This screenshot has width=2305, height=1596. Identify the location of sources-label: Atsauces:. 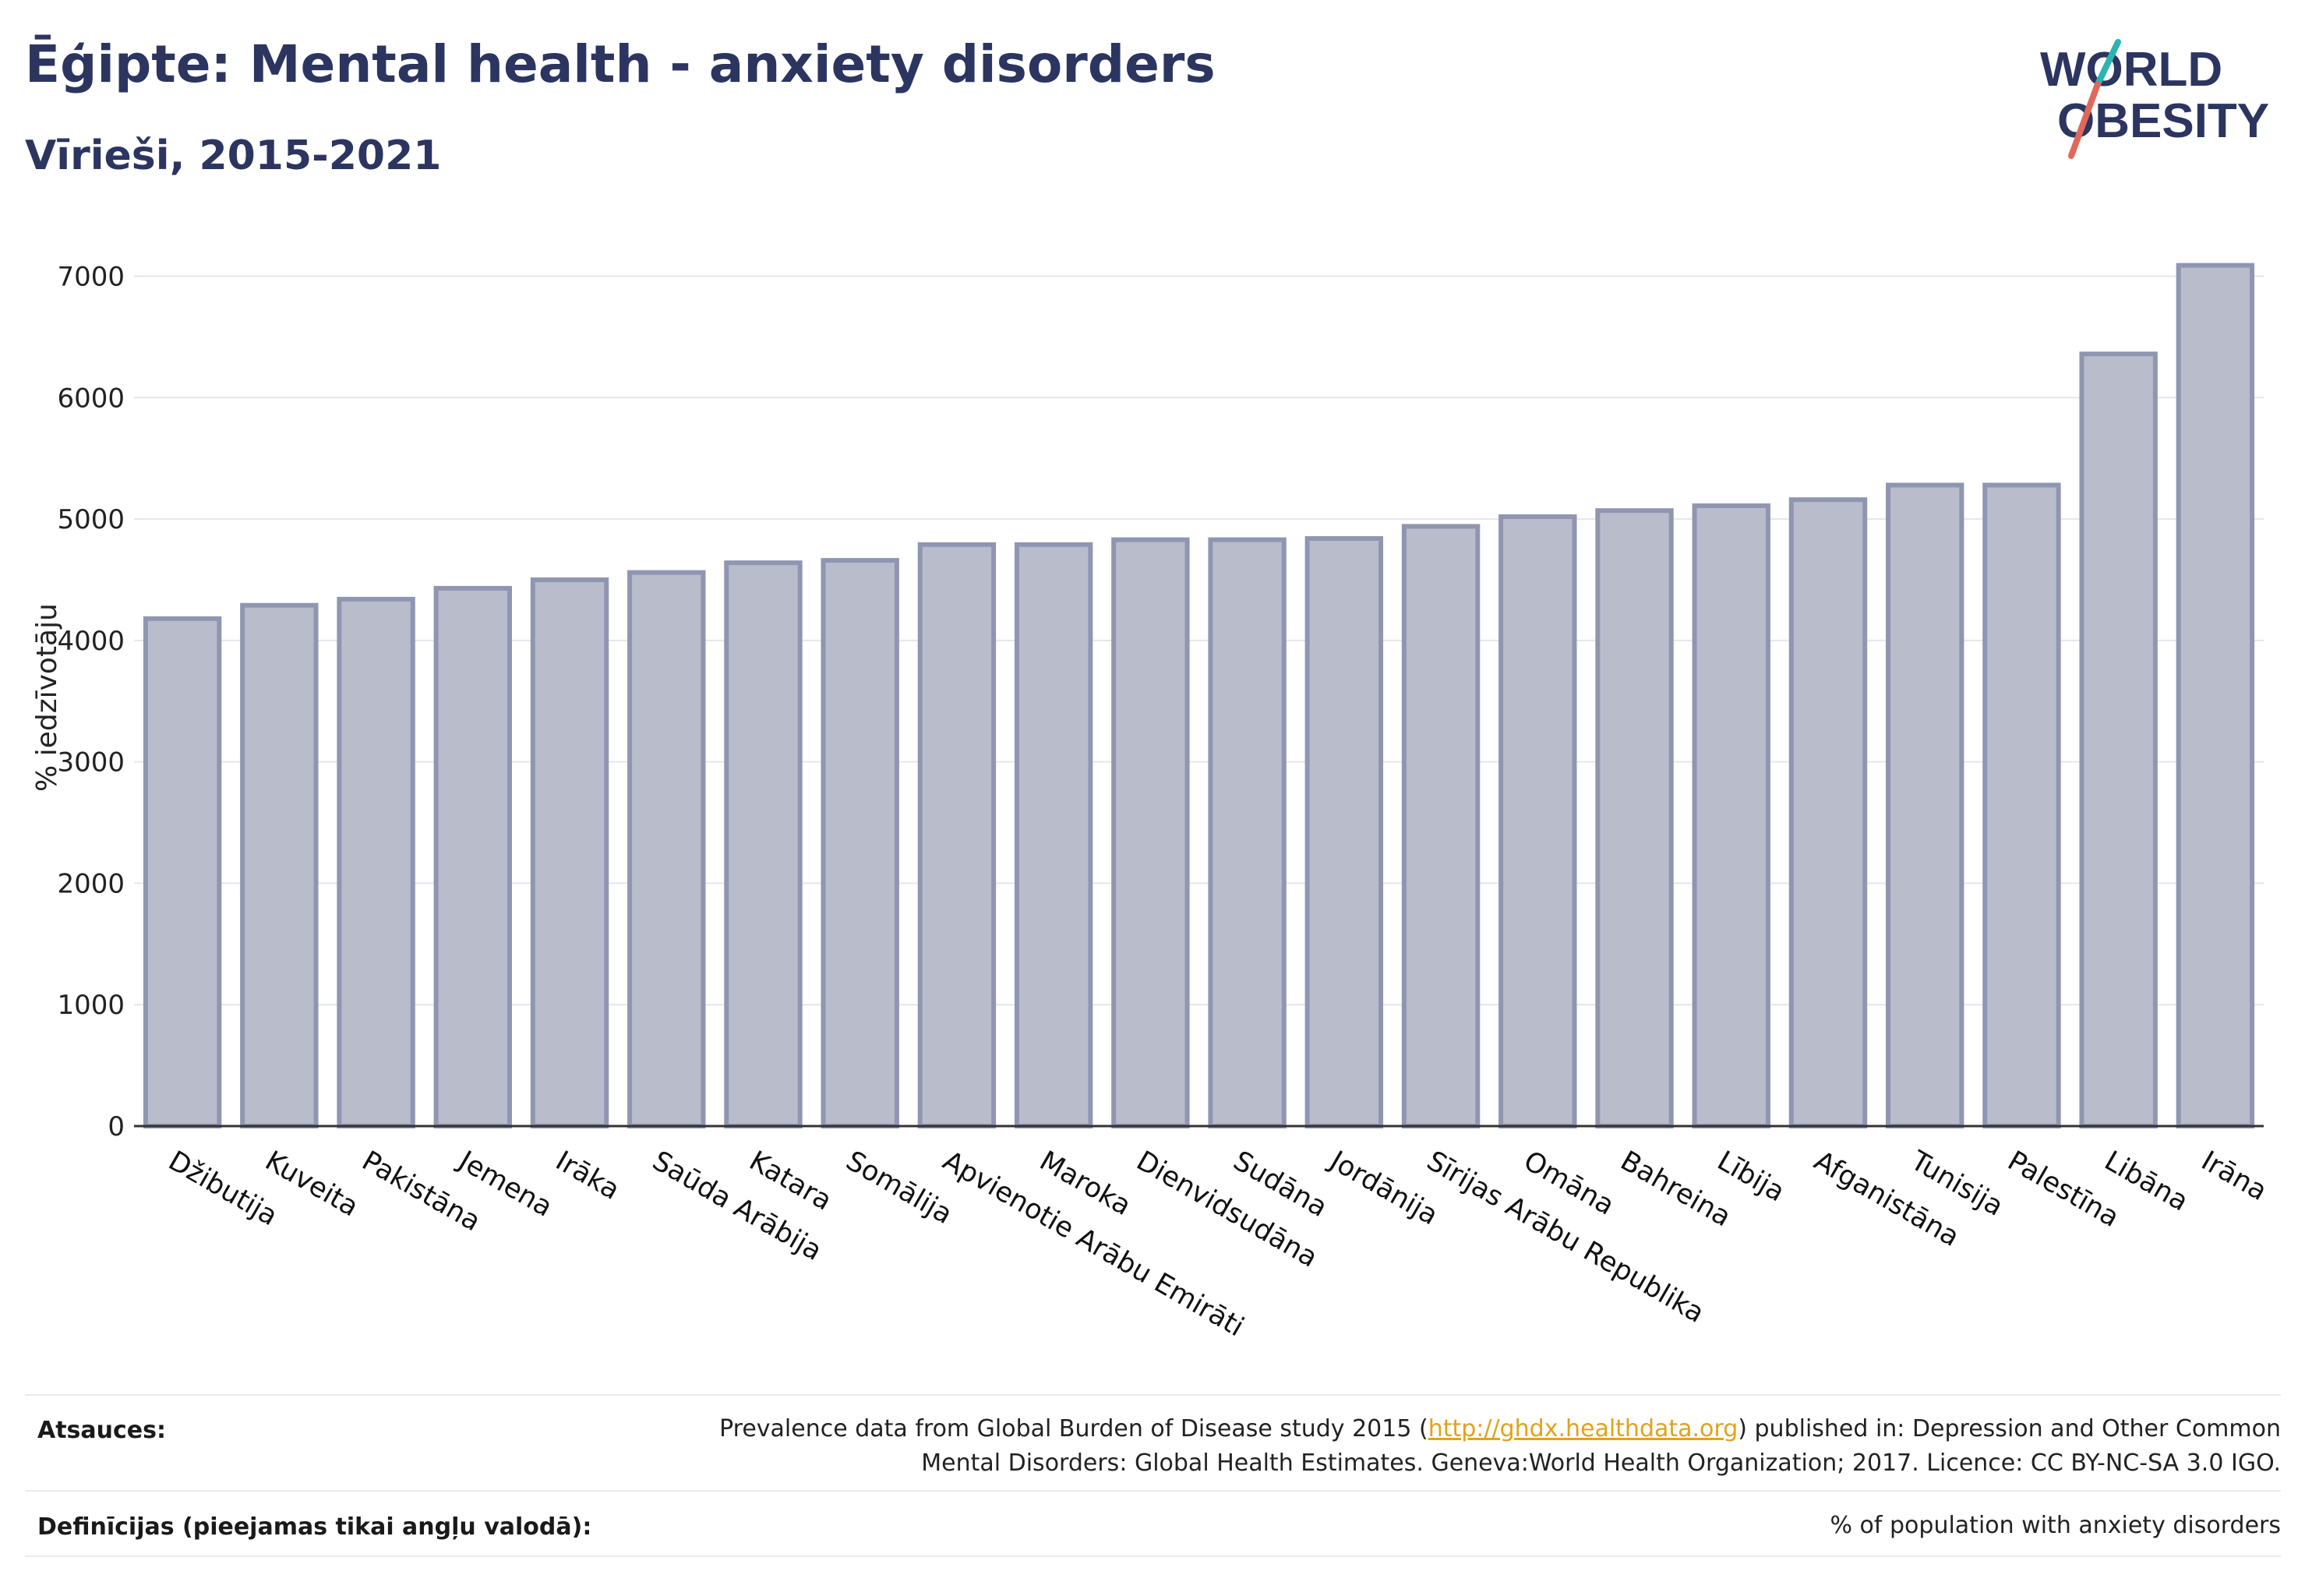
(101, 1430).